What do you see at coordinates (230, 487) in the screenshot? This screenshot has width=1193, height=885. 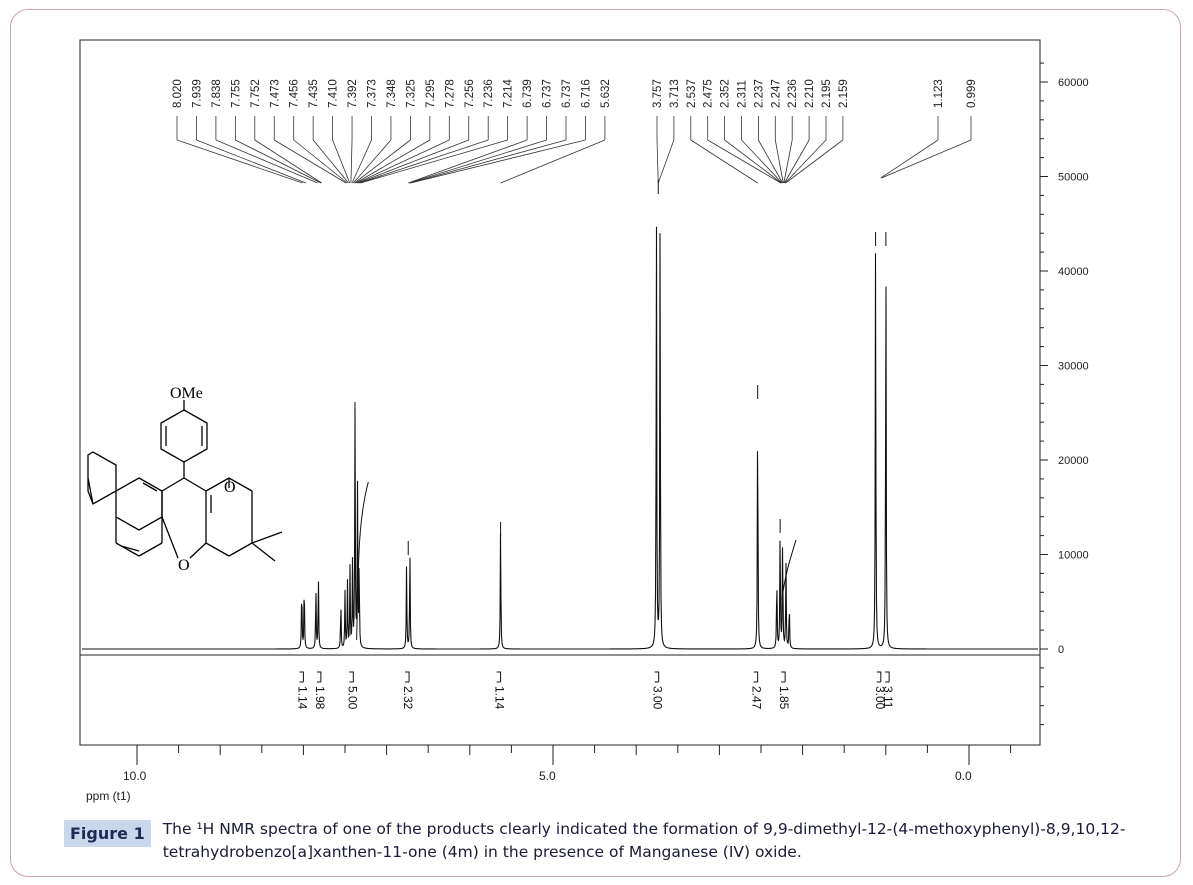 I see `o-ketone-label: O` at bounding box center [230, 487].